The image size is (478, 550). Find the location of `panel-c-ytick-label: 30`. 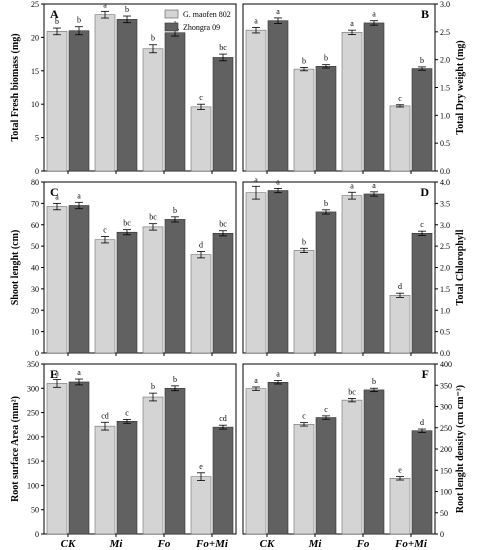

panel-c-ytick-label: 30 is located at coordinates (35, 289).